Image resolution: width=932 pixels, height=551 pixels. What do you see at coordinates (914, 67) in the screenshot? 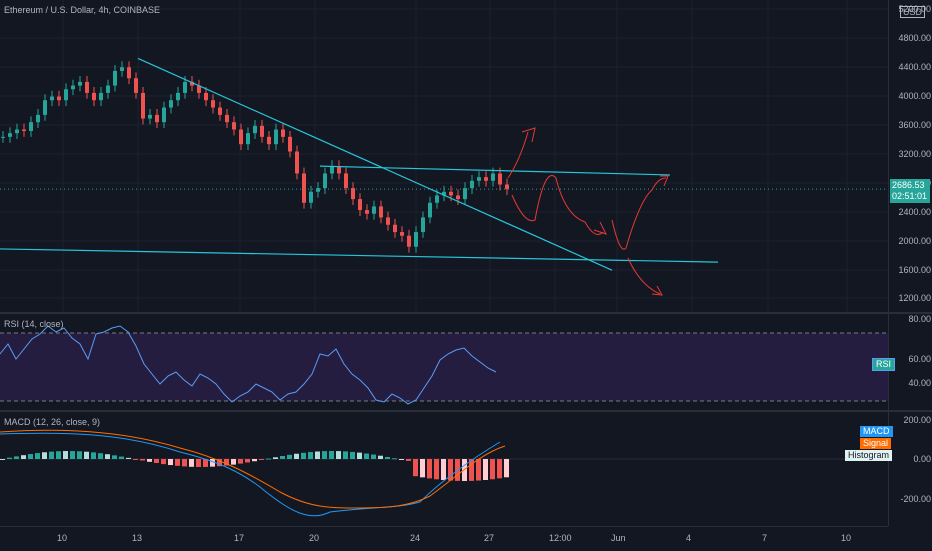
I see `price-tick-label: 4400.00` at bounding box center [914, 67].